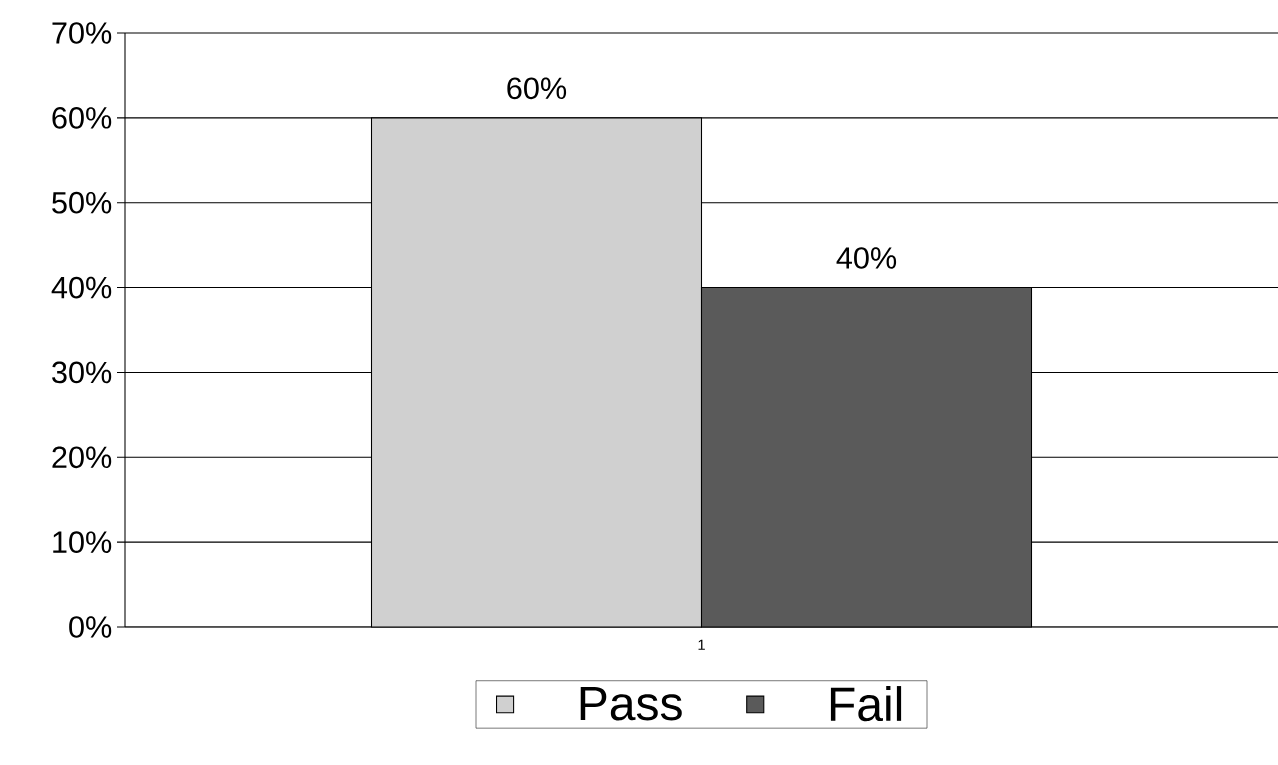 The height and width of the screenshot is (765, 1278). Describe the element at coordinates (82, 372) in the screenshot. I see `y-tick-label: 30%` at that location.